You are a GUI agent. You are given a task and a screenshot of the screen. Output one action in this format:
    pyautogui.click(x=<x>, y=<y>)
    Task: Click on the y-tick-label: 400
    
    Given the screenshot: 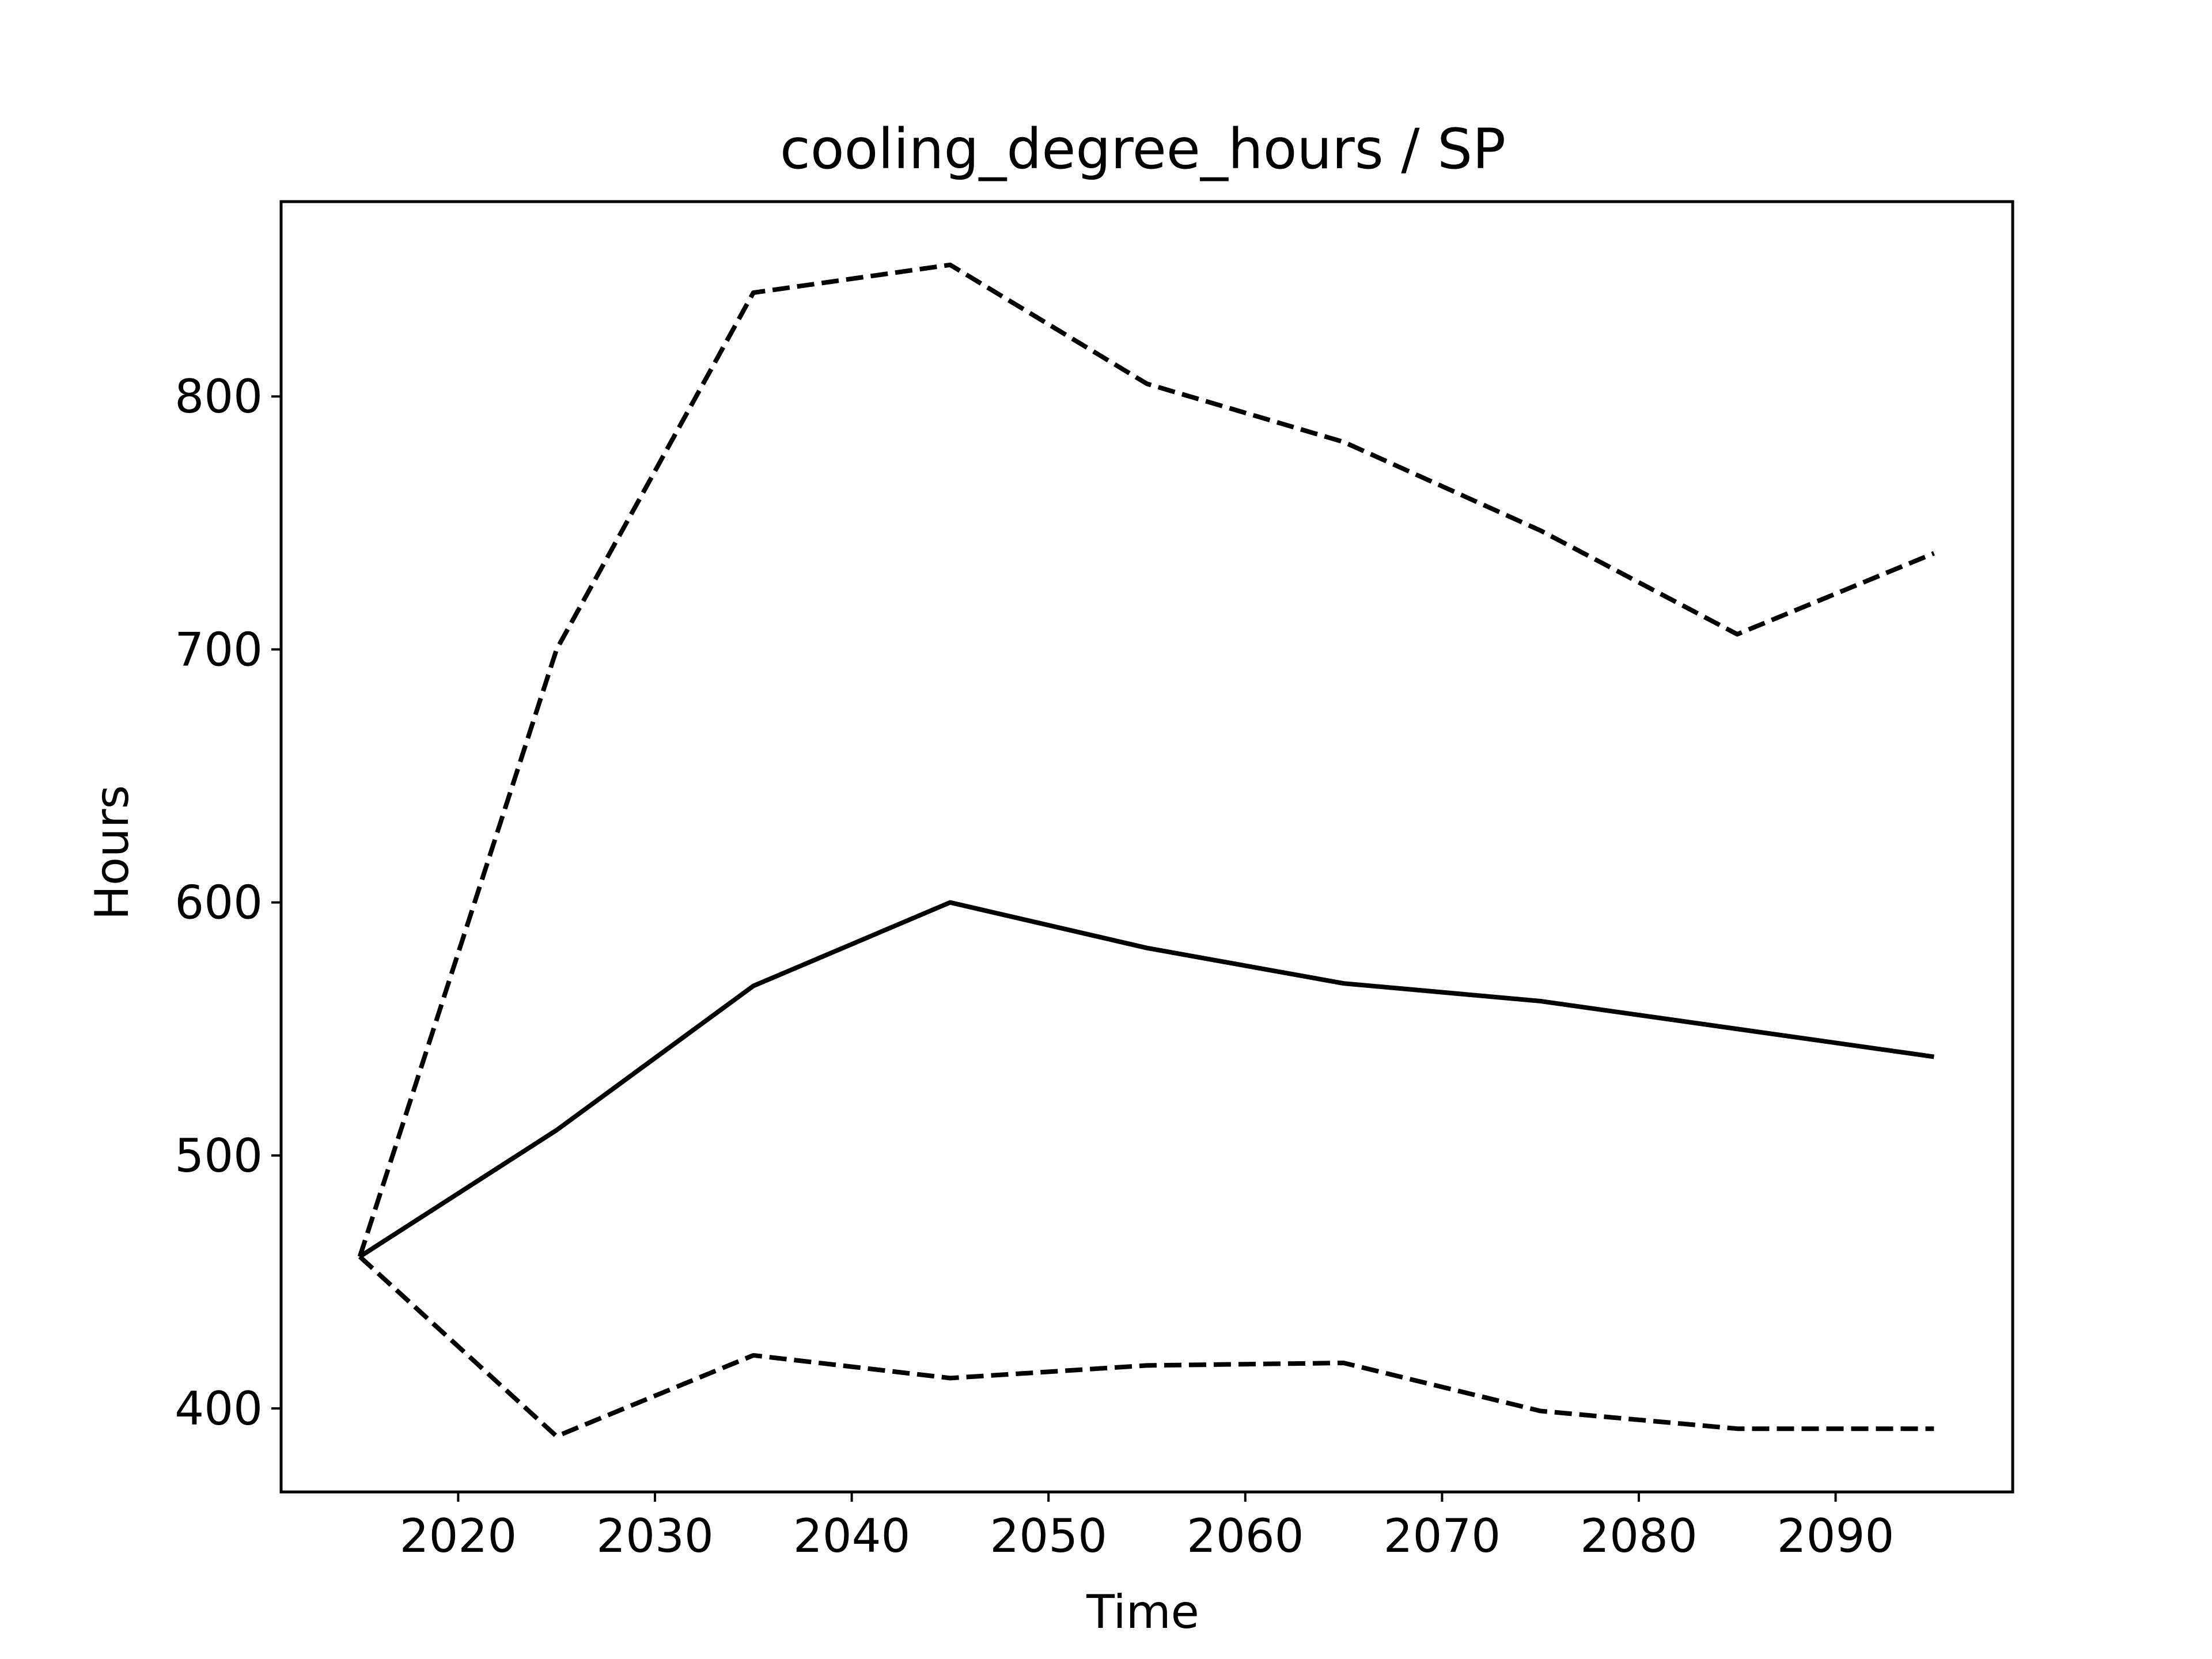 What is the action you would take?
    pyautogui.click(x=219, y=1408)
    